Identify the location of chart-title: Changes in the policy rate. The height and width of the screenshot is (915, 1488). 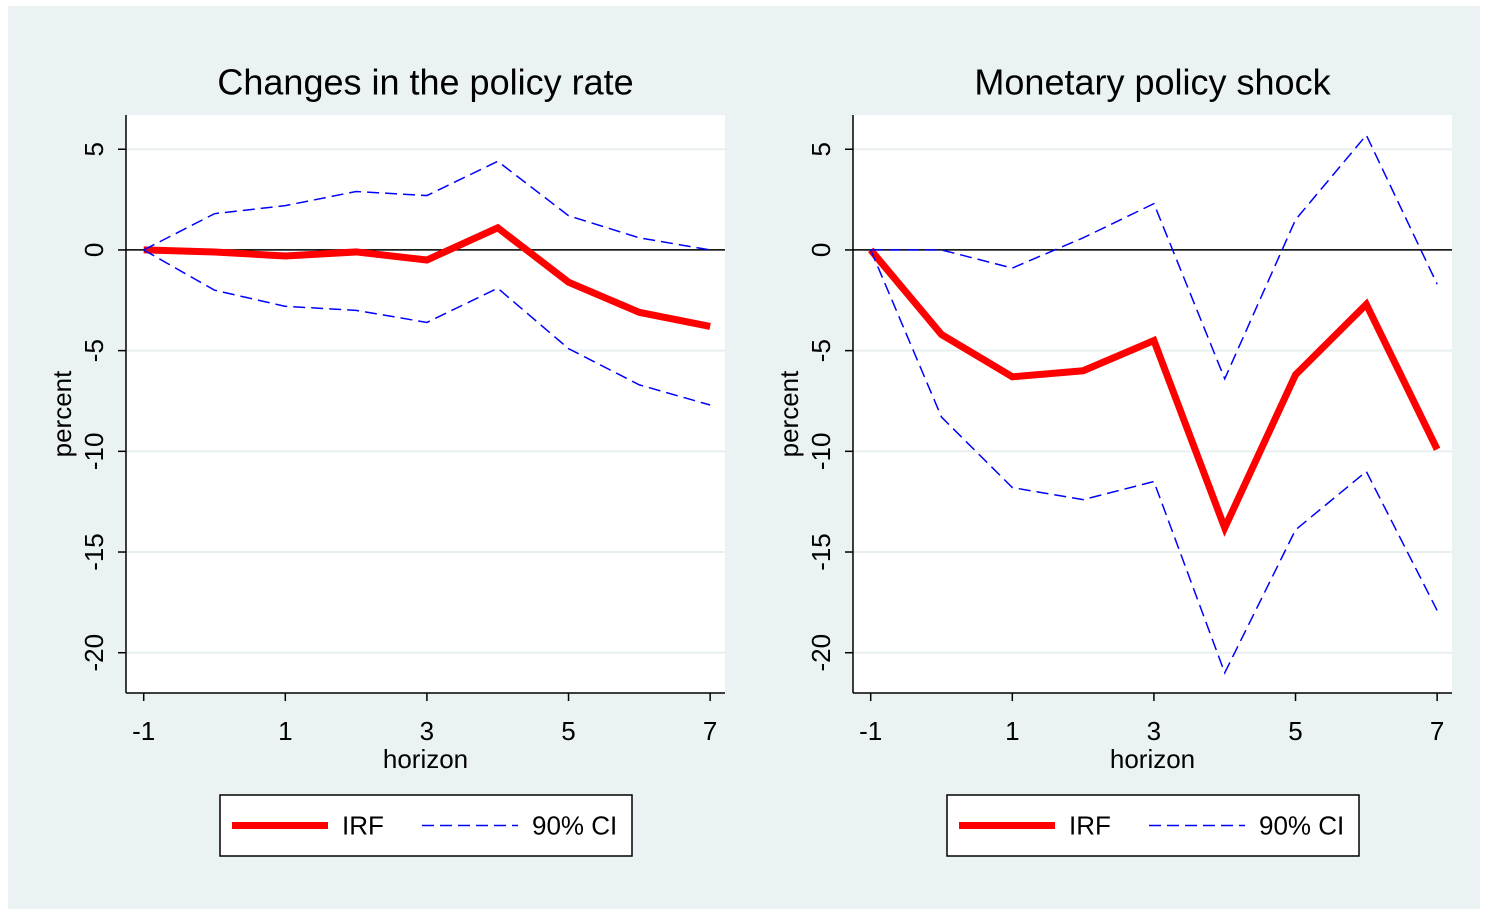
(425, 82).